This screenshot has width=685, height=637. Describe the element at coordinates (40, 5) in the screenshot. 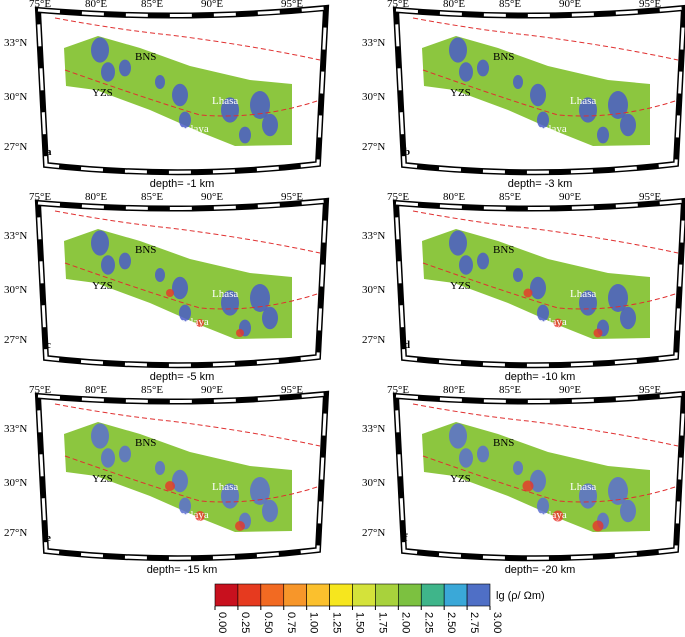

I see `longitude-label: 75°E` at that location.